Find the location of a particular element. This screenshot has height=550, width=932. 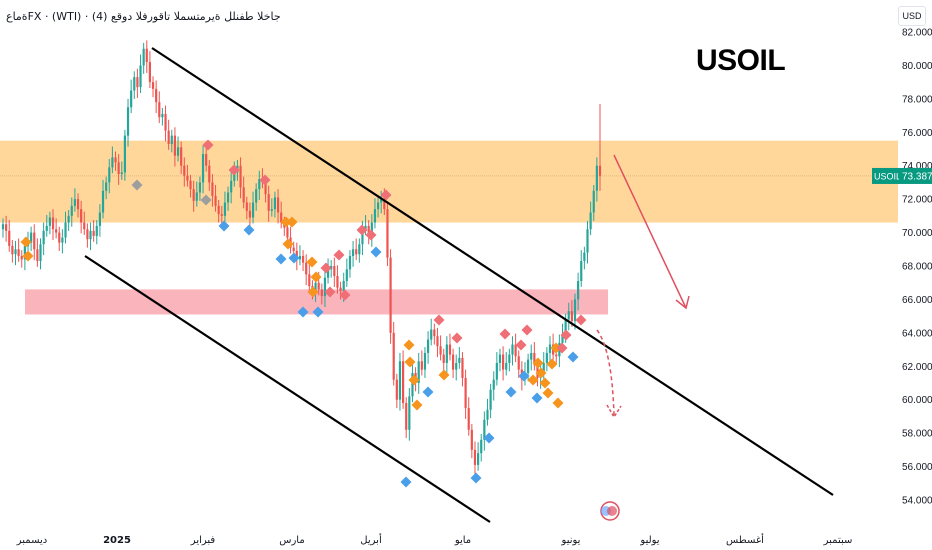

time-tick: ديسمبر is located at coordinates (31, 540).